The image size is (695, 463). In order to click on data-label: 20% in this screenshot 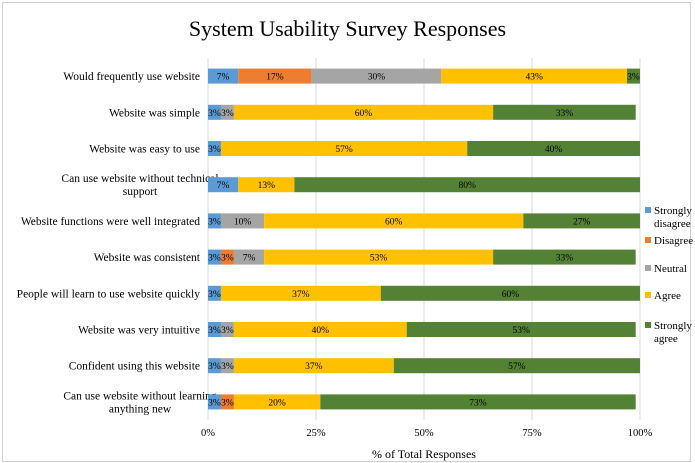, I will do `click(277, 403)`.